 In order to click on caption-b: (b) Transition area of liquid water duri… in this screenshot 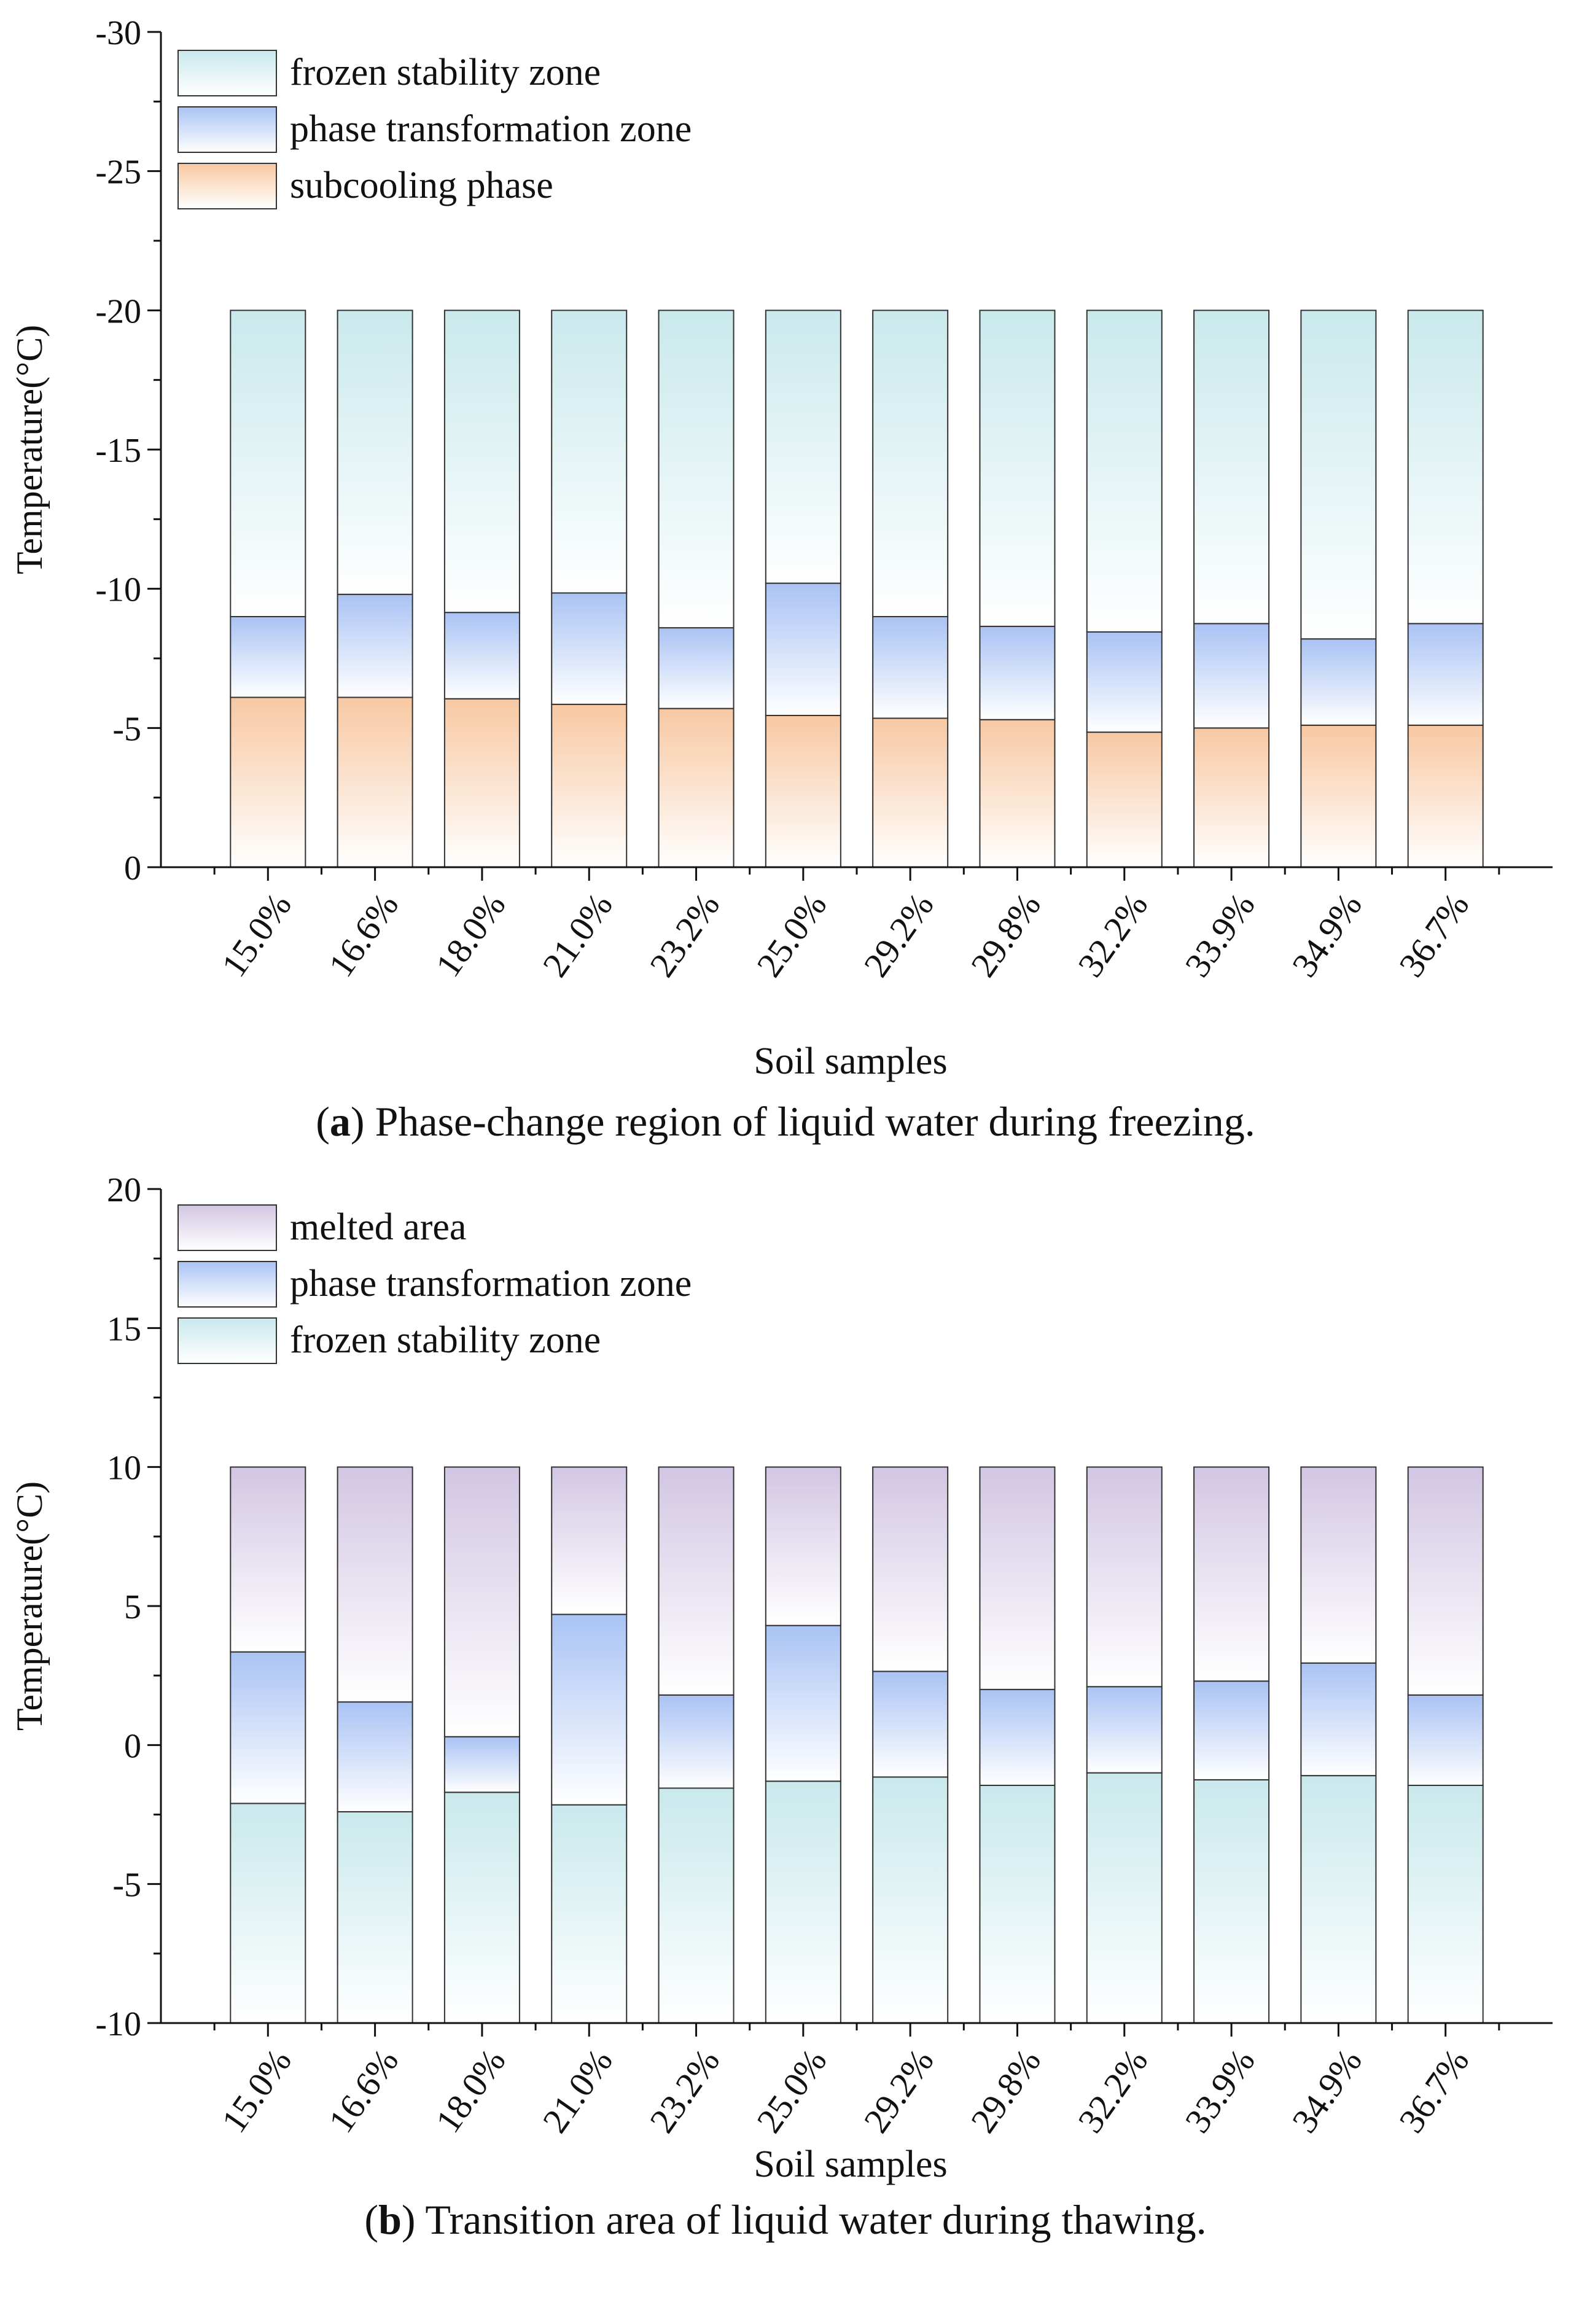, I will do `click(785, 2219)`.